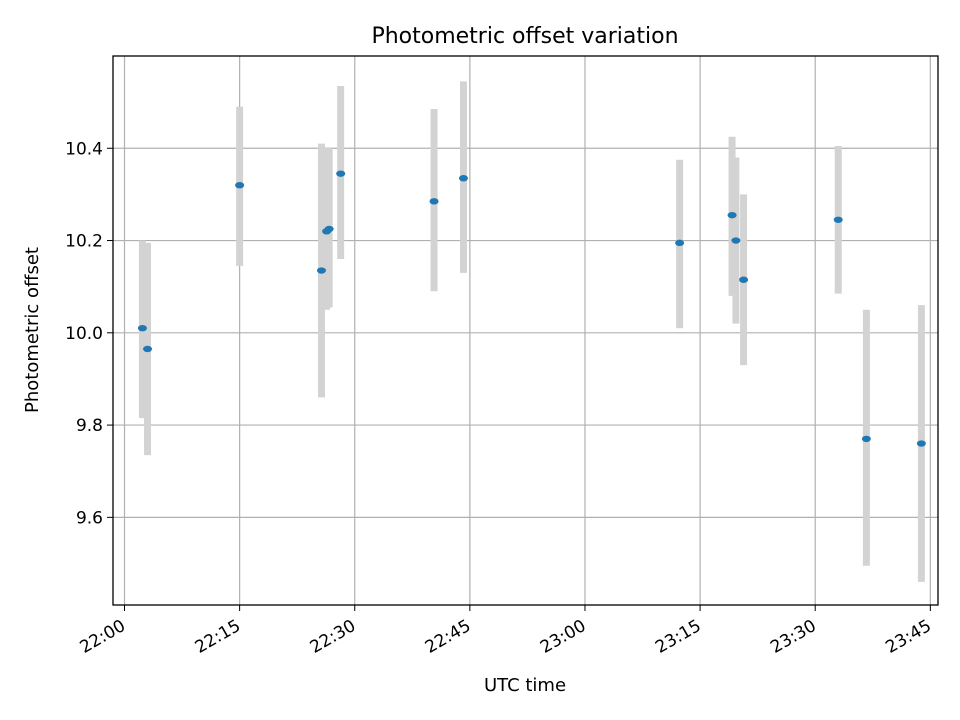 This screenshot has height=720, width=960. I want to click on x-tick-label: 22:00, so click(103, 637).